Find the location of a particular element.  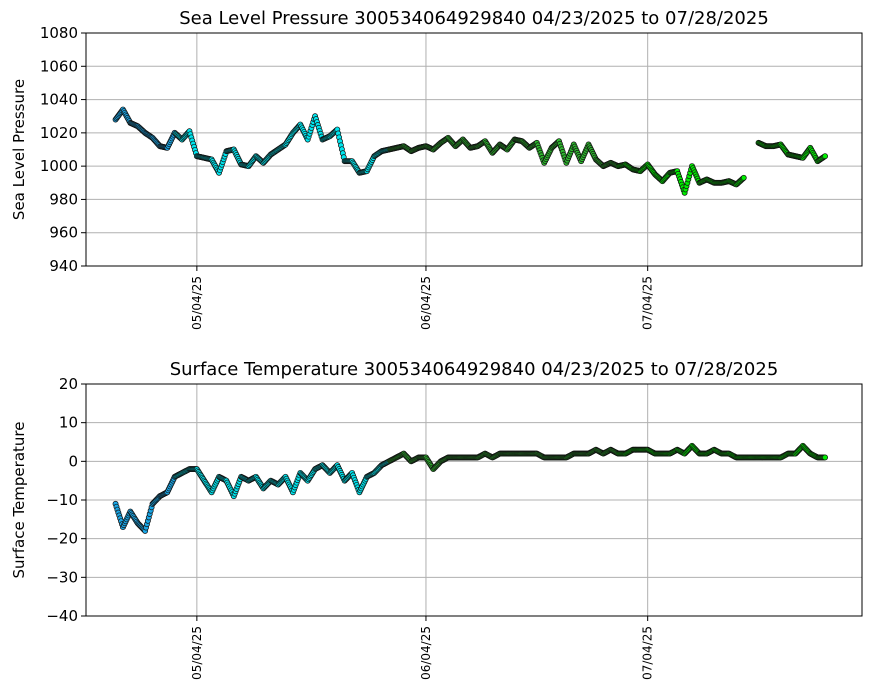

y-tick-label: 1060 is located at coordinates (59, 66).